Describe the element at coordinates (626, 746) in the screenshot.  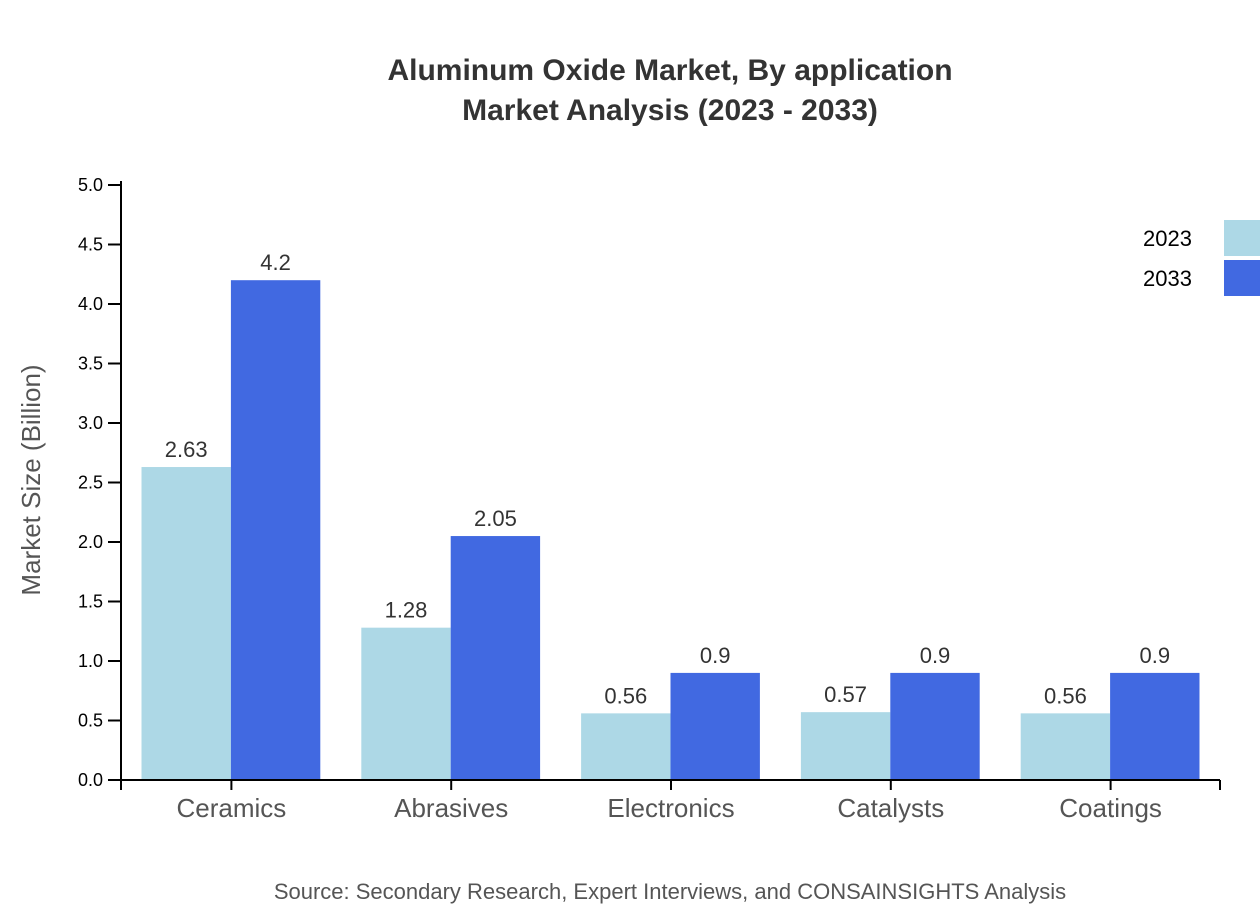
I see `bar-2023-electronics` at that location.